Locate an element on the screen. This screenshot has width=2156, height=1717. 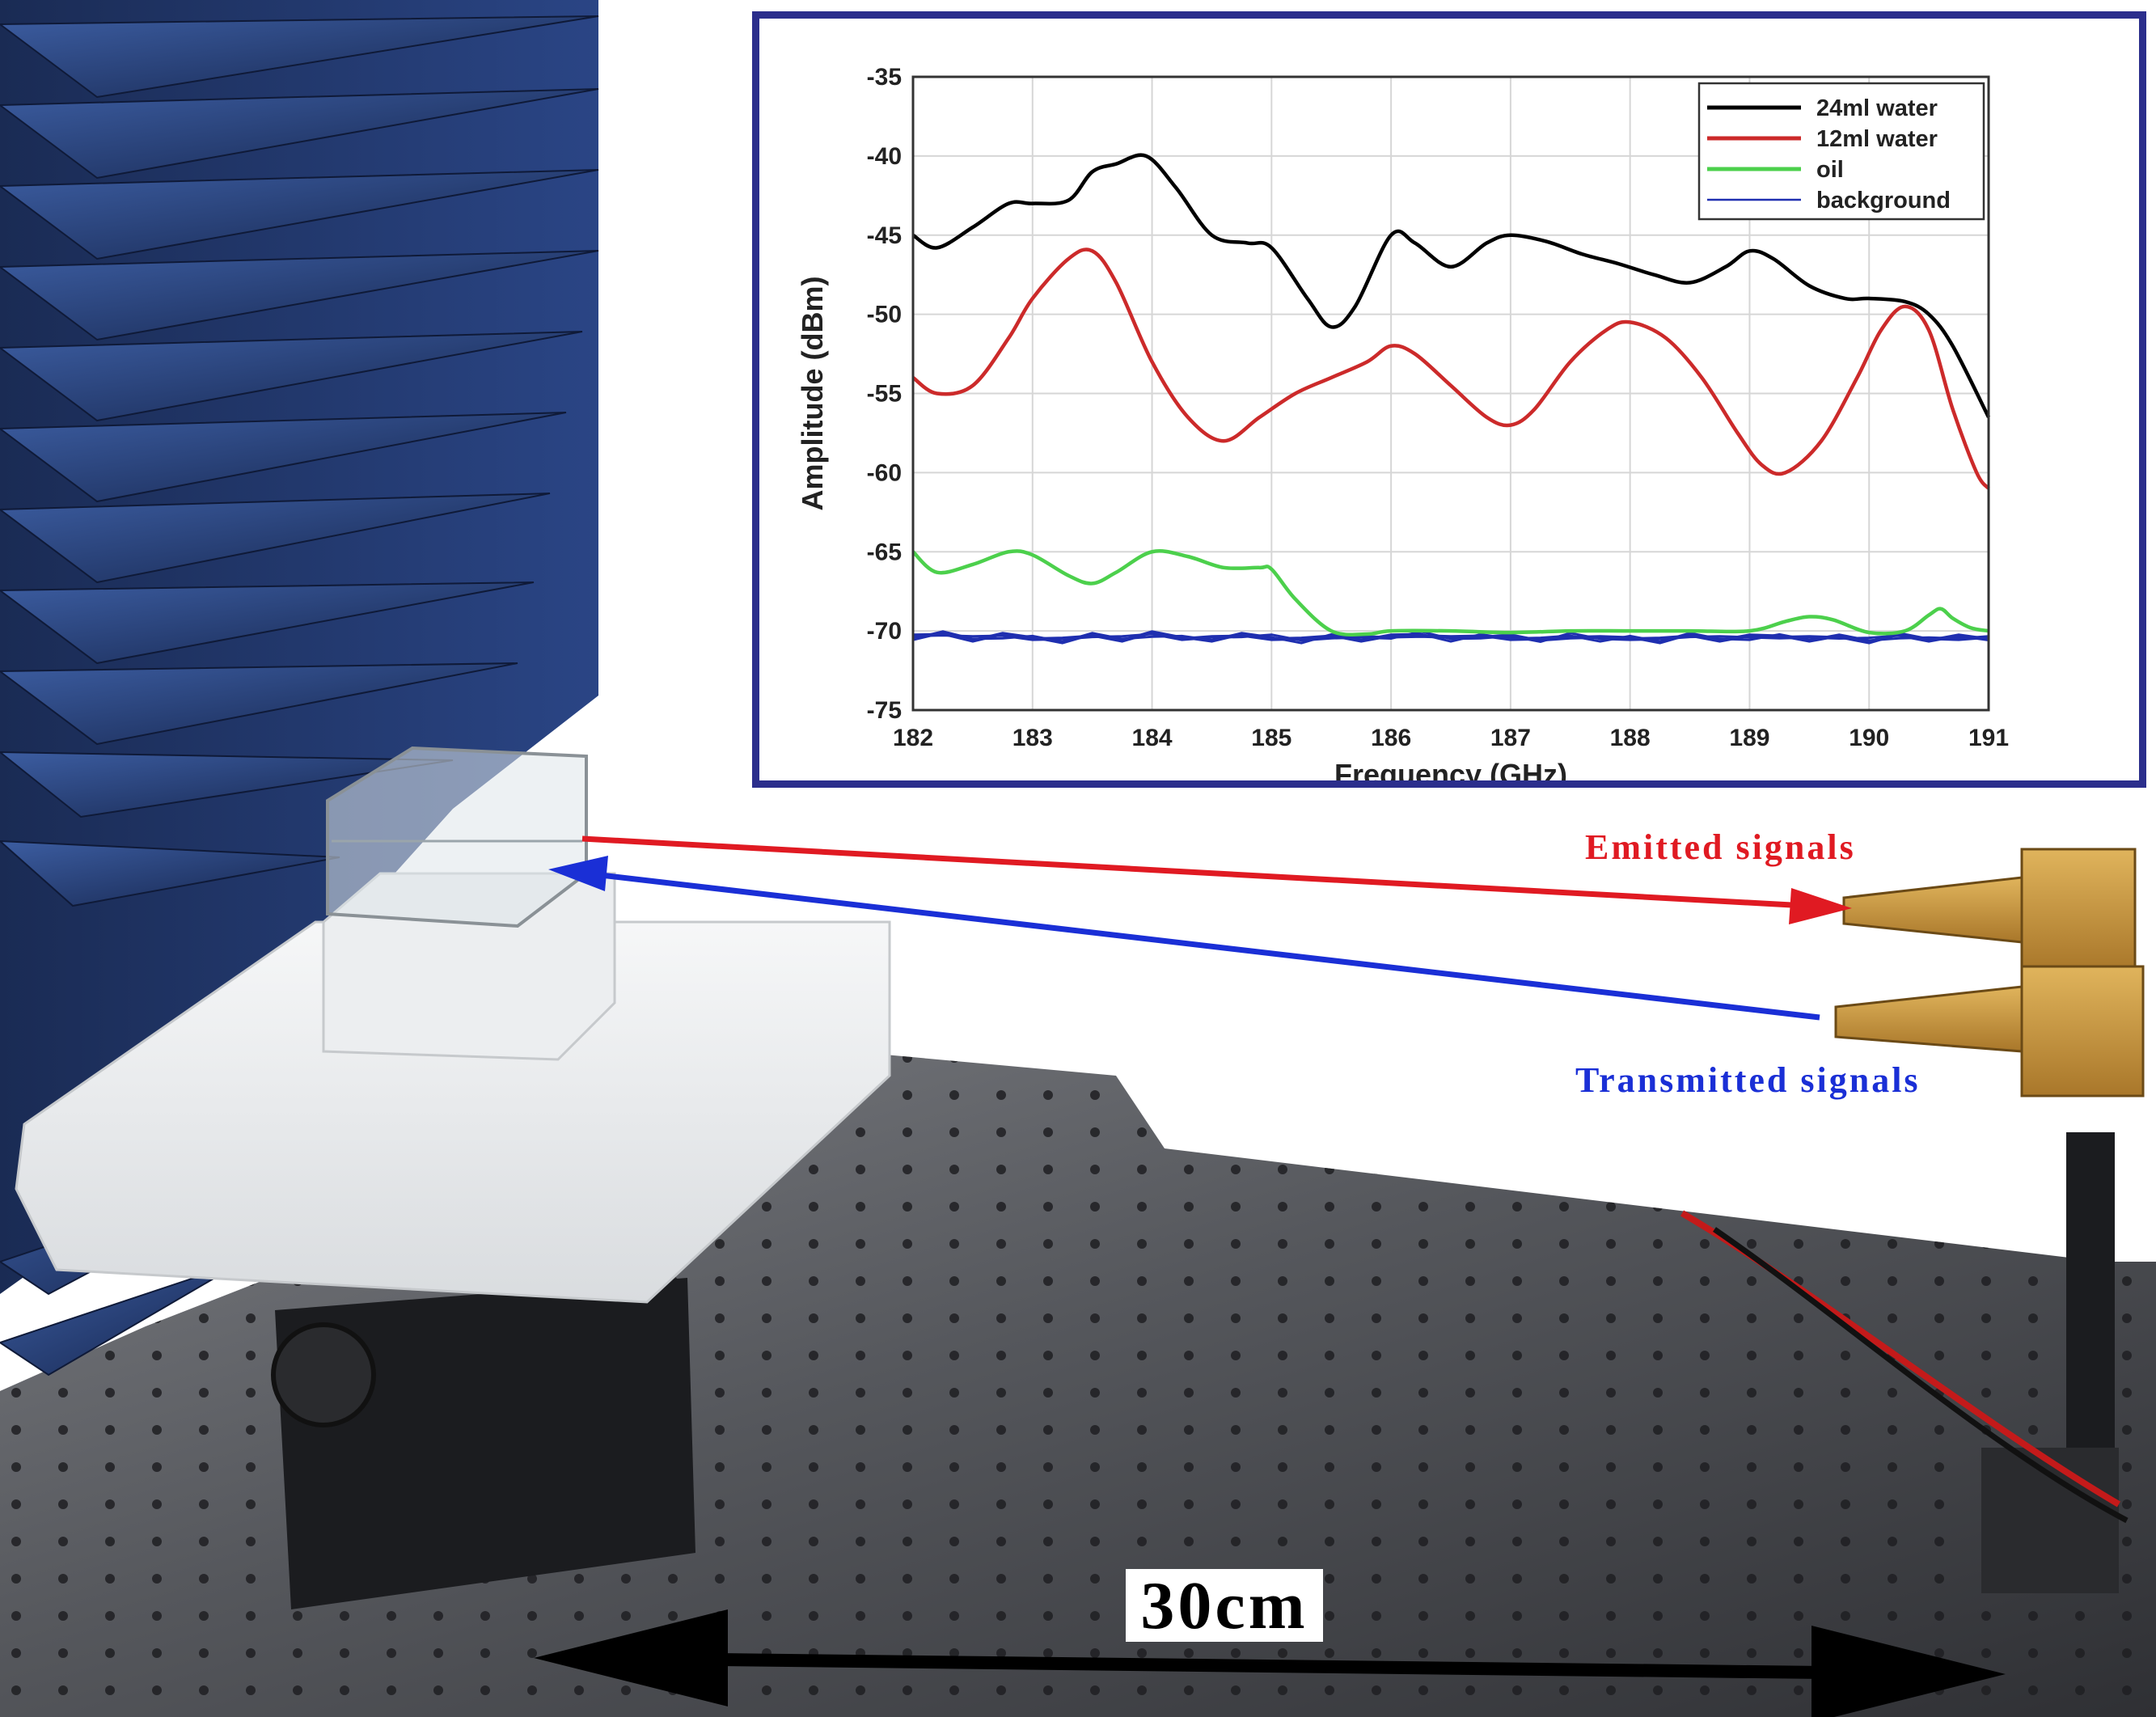
legend: 24ml water 12ml water oil background is located at coordinates (1841, 151).